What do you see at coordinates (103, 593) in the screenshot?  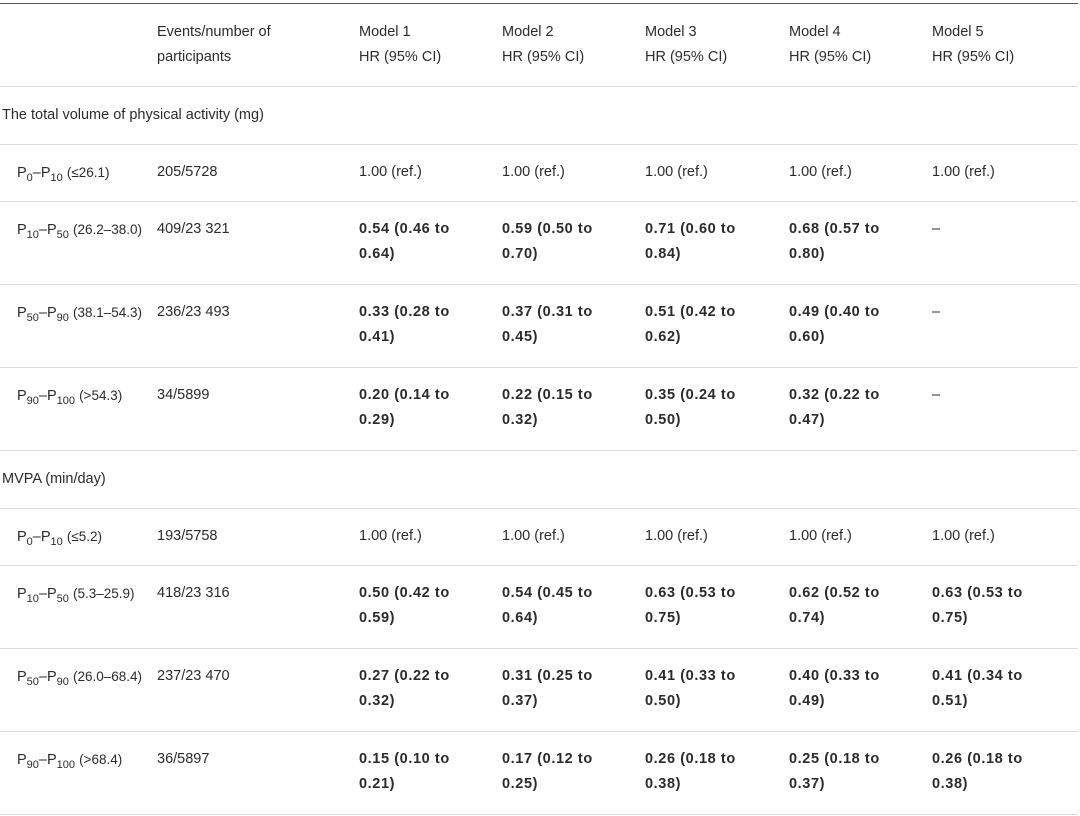 I see `percentile-range: (5.3–25.9)` at bounding box center [103, 593].